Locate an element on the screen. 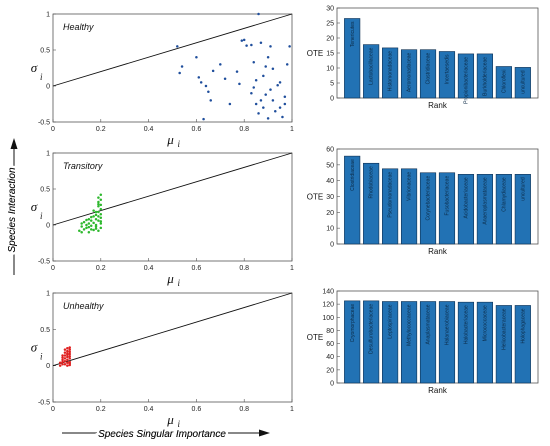 The image size is (550, 446). species-interaction-label-bg: Species Interaction is located at coordinates (12, 209).